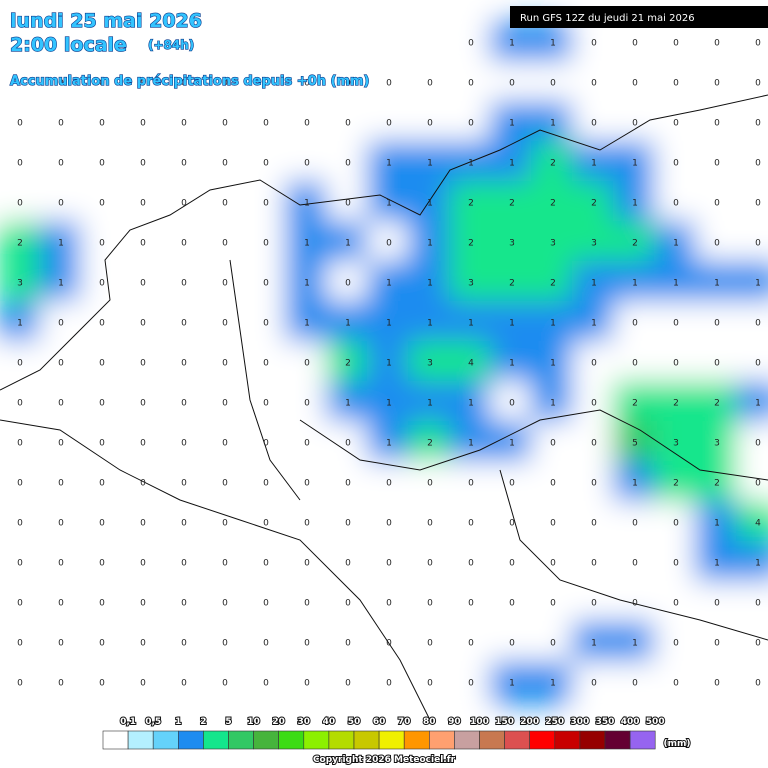  I want to click on legend-swatch, so click(165, 740).